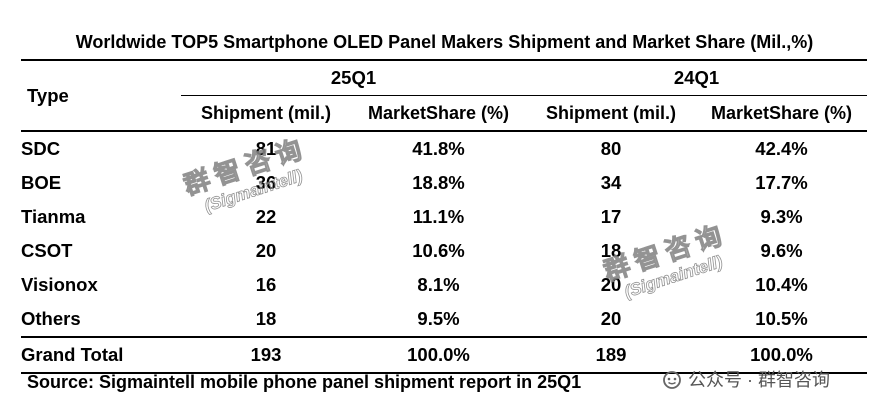 The image size is (889, 415). What do you see at coordinates (781, 216) in the screenshot?
I see `cell-value: 9.3%` at bounding box center [781, 216].